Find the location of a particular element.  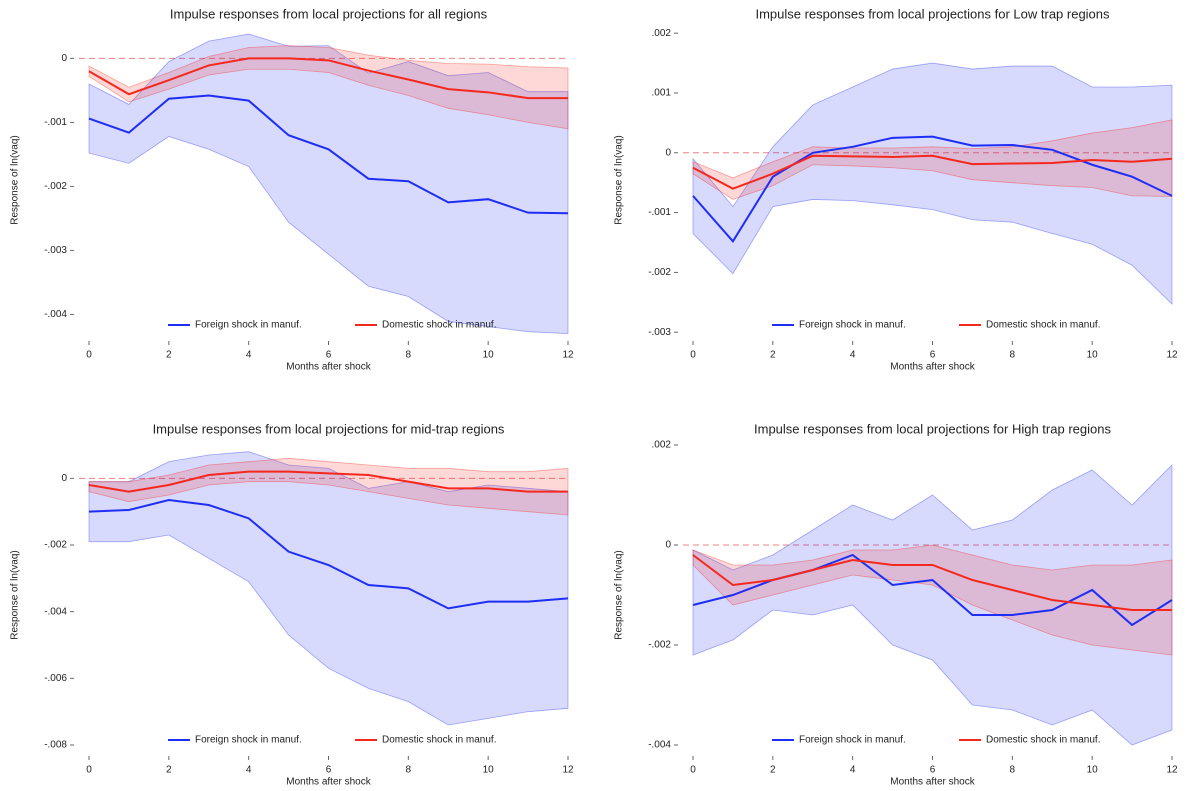

y-tick-label: -.006 is located at coordinates (55, 678).